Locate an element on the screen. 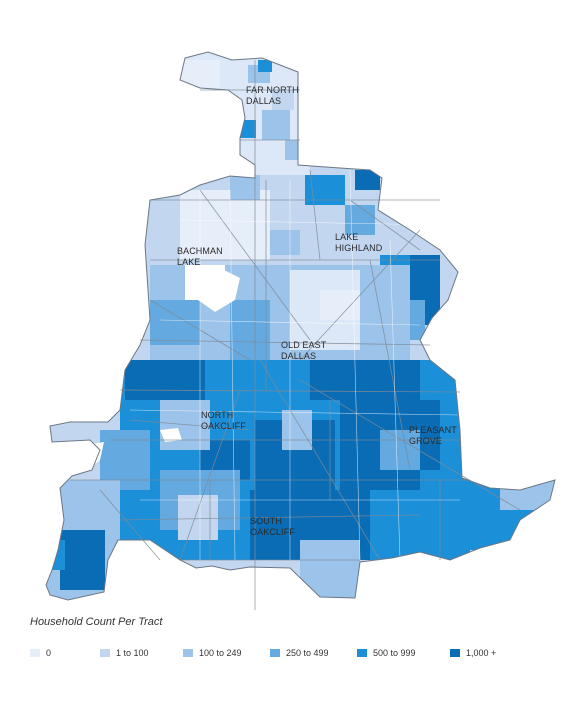 Image resolution: width=581 pixels, height=725 pixels. legend-title: Household Count Per Tract is located at coordinates (96, 622).